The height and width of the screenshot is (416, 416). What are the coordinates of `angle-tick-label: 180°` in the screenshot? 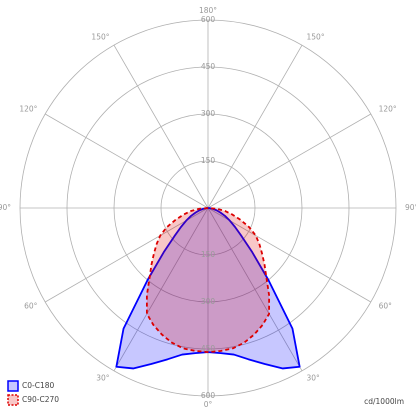 It's located at (208, 10).